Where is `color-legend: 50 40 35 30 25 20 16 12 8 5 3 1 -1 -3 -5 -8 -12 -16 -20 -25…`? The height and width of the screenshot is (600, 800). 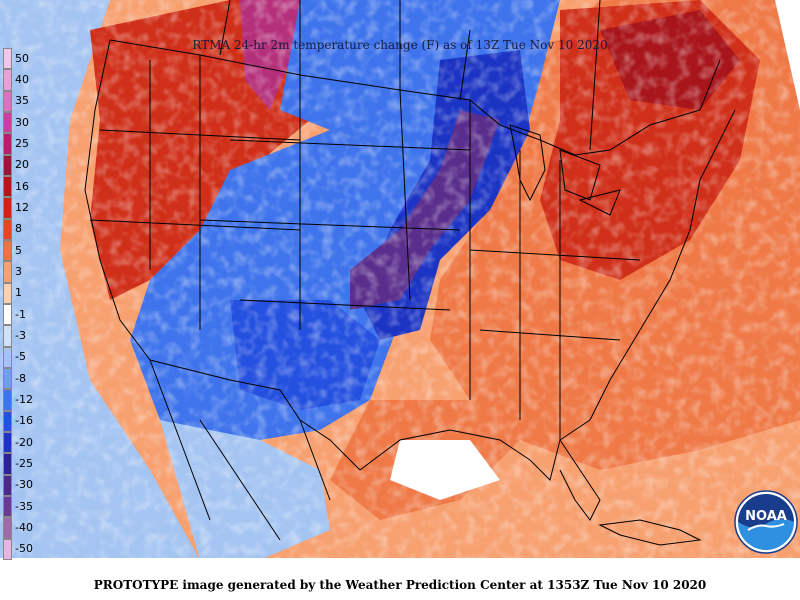
color-legend: 50 40 35 30 25 20 16 12 8 5 3 1 -1 -3 -5 -8 -12 -16 -20 -25… is located at coordinates (18, 304).